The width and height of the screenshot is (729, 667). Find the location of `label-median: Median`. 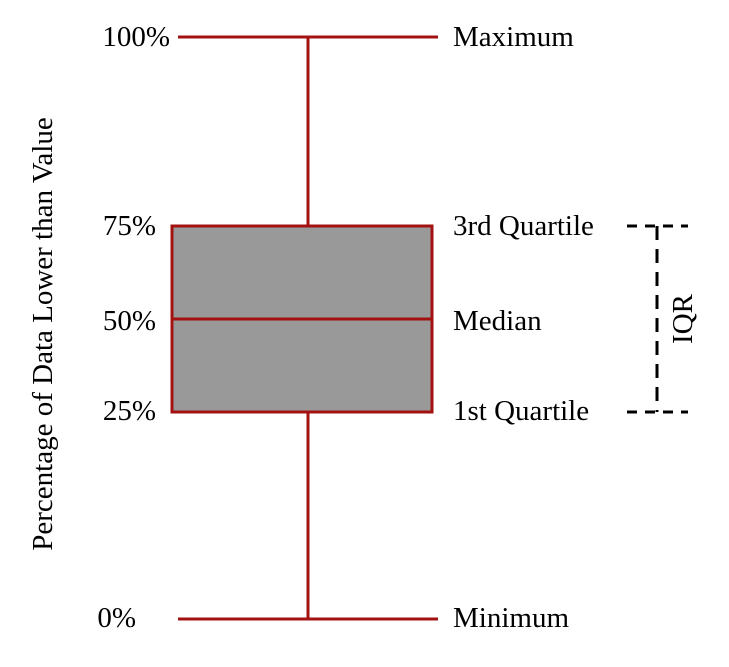

label-median: Median is located at coordinates (497, 321).